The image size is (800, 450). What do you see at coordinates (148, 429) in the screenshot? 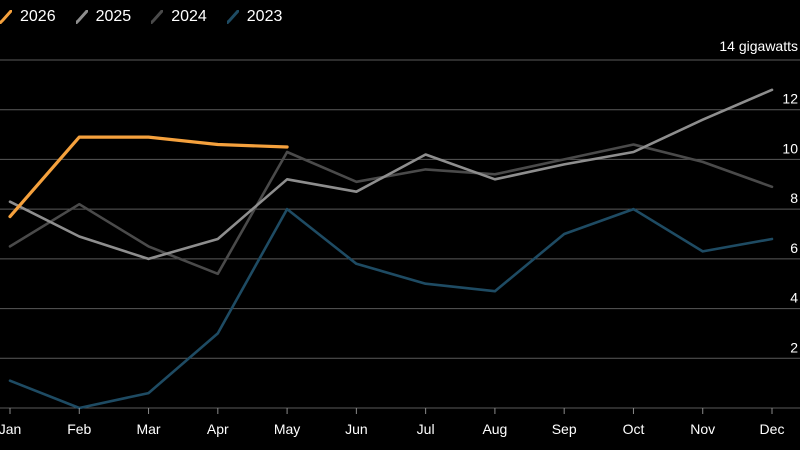
I see `x-tick-label: Mar` at bounding box center [148, 429].